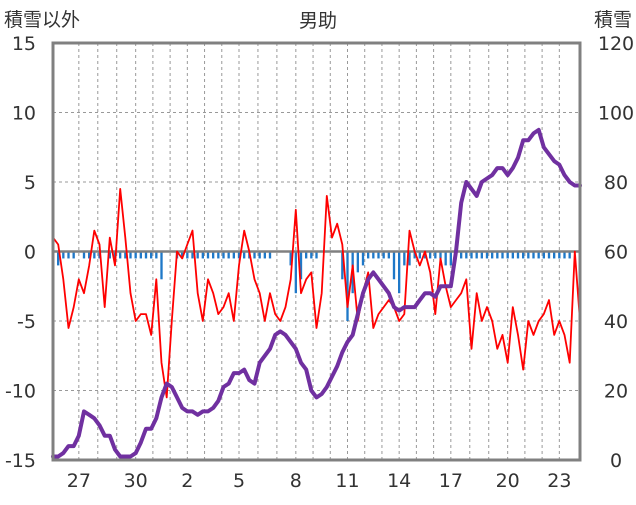 This screenshot has height=505, width=636. What do you see at coordinates (20, 392) in the screenshot?
I see `left-tick-label: -10` at bounding box center [20, 392].